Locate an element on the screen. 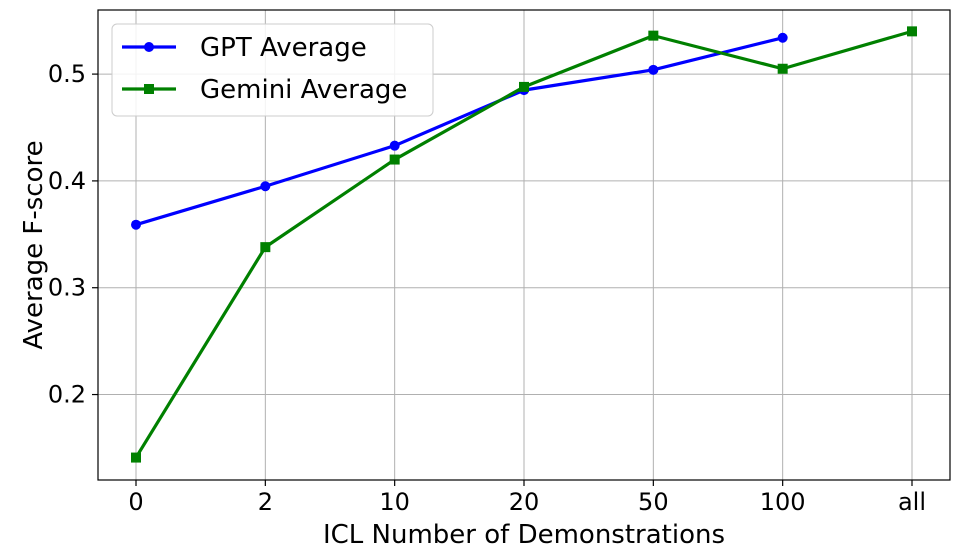 The image size is (960, 560). y-tick-label: 0.3 is located at coordinates (67, 288).